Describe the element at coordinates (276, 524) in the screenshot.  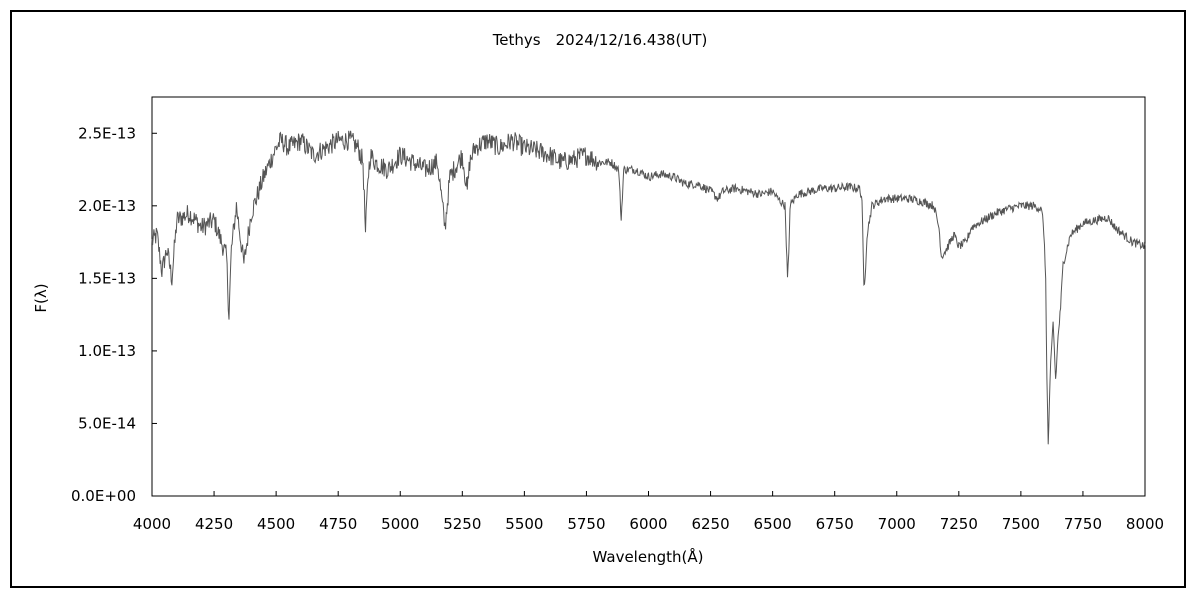
I see `x-tick-label: 4500` at that location.